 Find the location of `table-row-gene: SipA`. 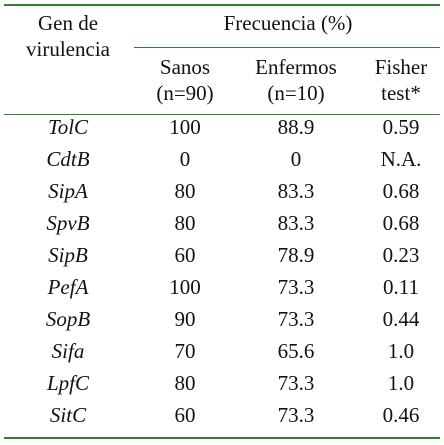

table-row-gene: SipA is located at coordinates (68, 191).